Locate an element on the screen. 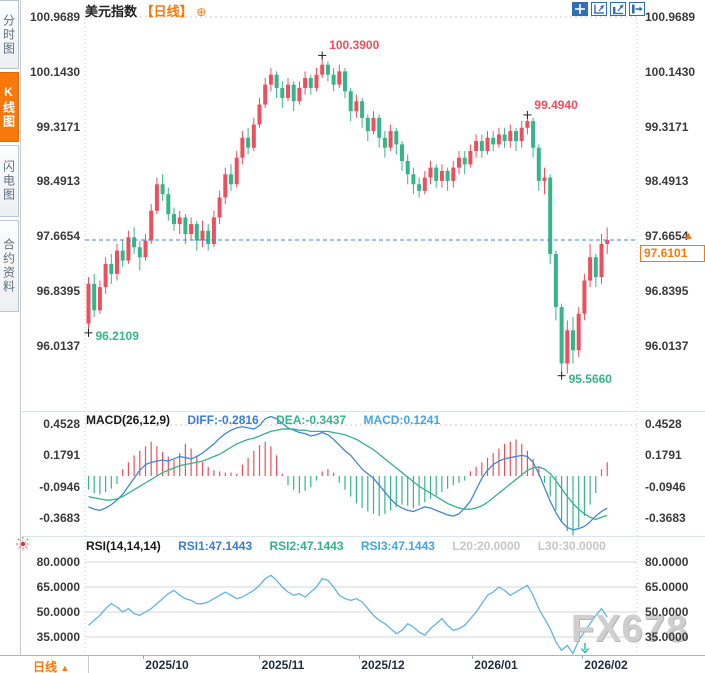  time-axis-date-label: 2025/12 is located at coordinates (383, 665).